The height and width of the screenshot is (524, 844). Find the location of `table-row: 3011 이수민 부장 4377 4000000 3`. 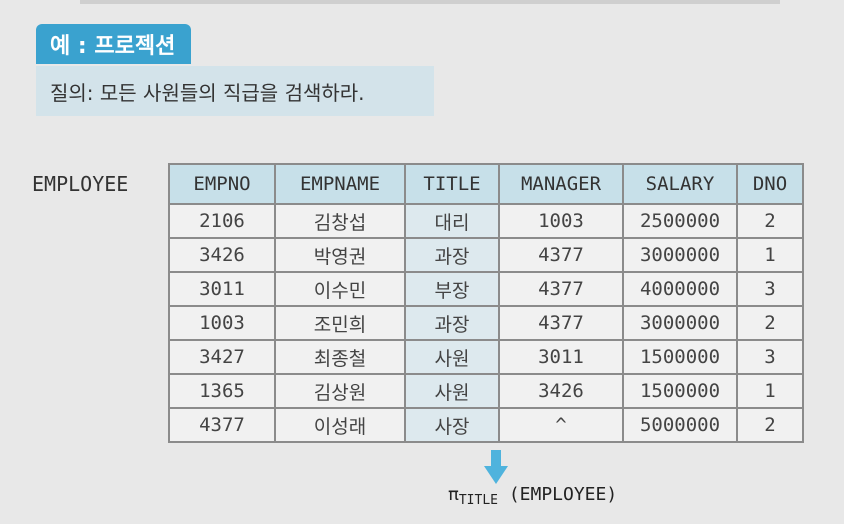

table-row: 3011 이수민 부장 4377 4000000 3 is located at coordinates (486, 289).